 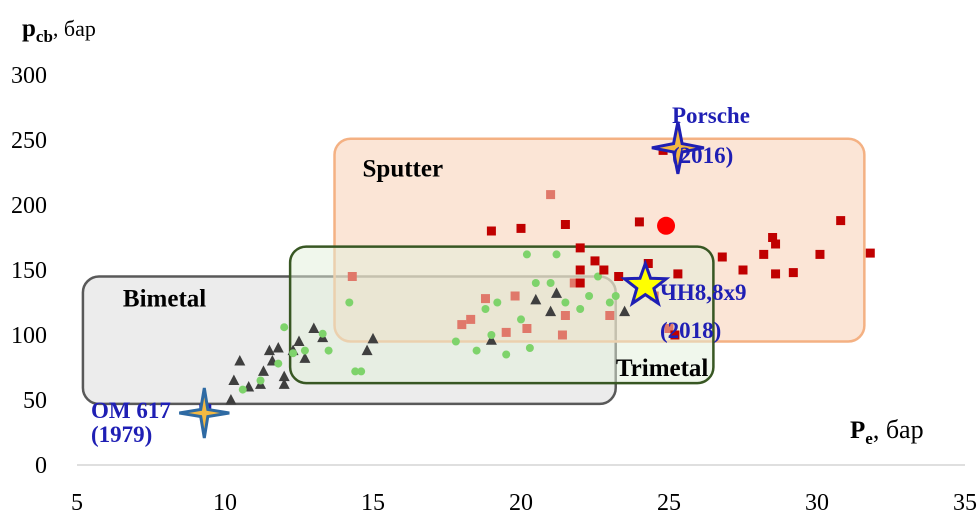 What do you see at coordinates (164, 299) in the screenshot?
I see `region-label-bimetal: Bimetal` at bounding box center [164, 299].